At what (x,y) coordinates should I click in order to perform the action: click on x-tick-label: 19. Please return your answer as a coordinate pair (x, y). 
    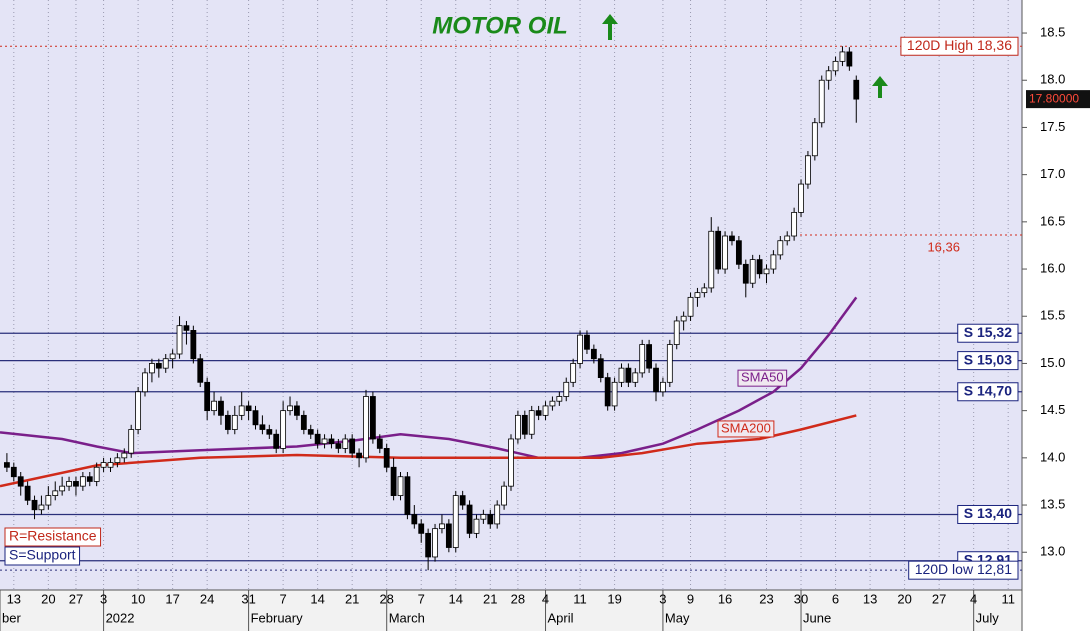
    Looking at the image, I should click on (614, 598).